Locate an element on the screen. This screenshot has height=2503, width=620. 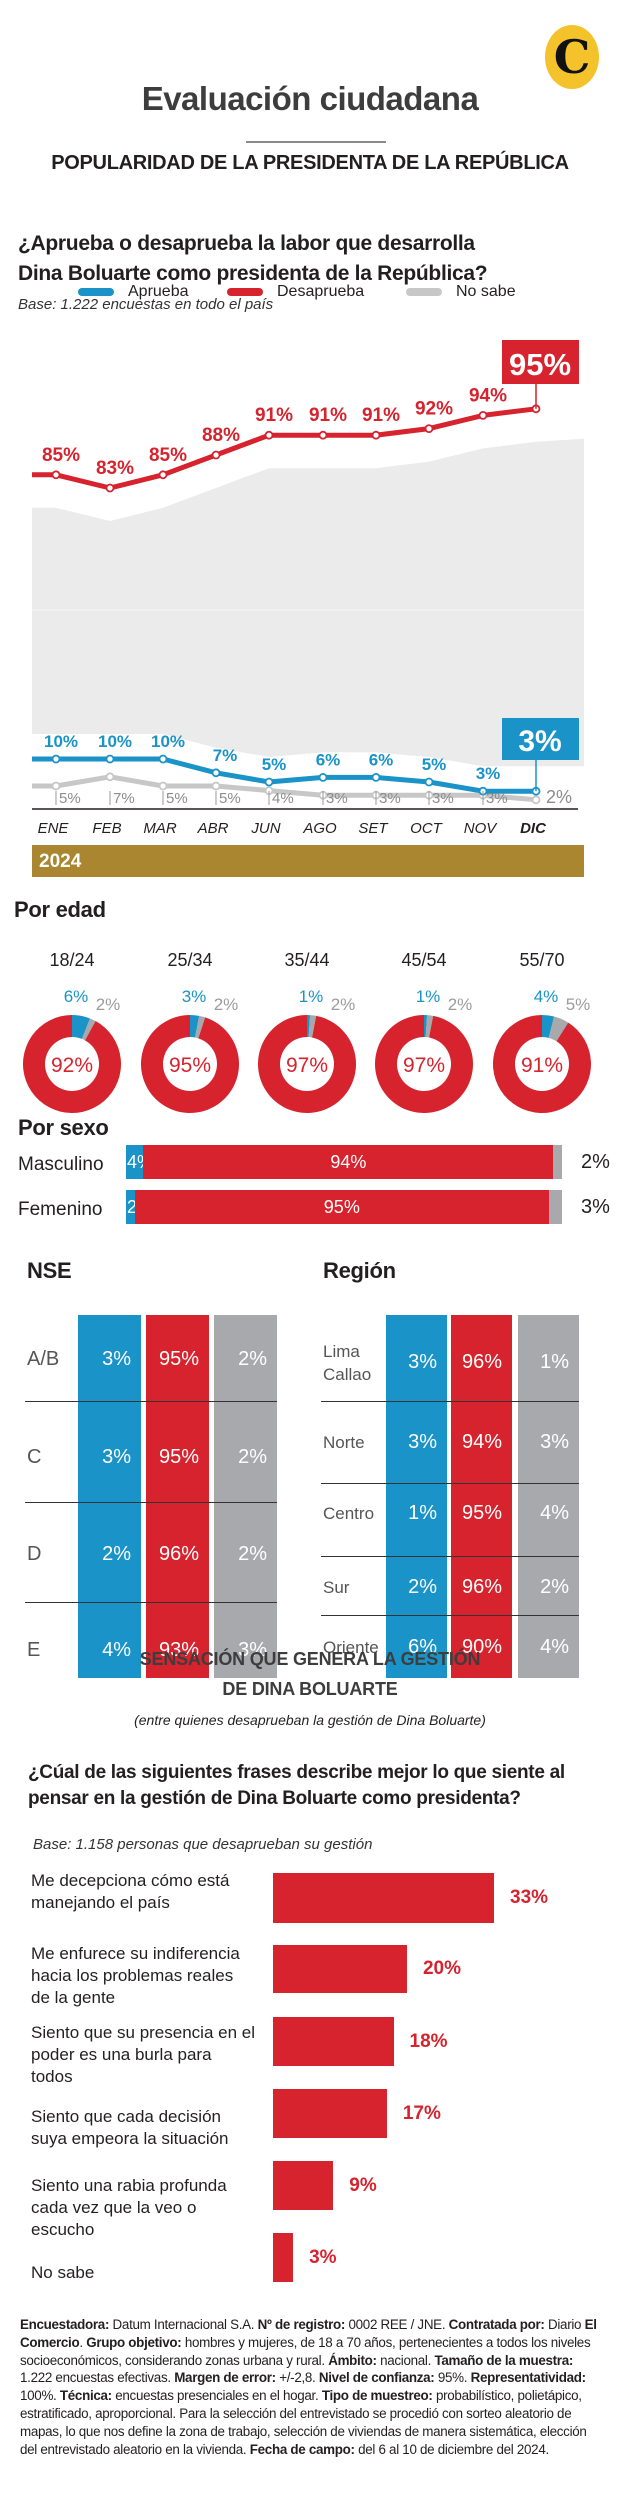
stacked-bar: 4% 94% is located at coordinates (344, 1162).